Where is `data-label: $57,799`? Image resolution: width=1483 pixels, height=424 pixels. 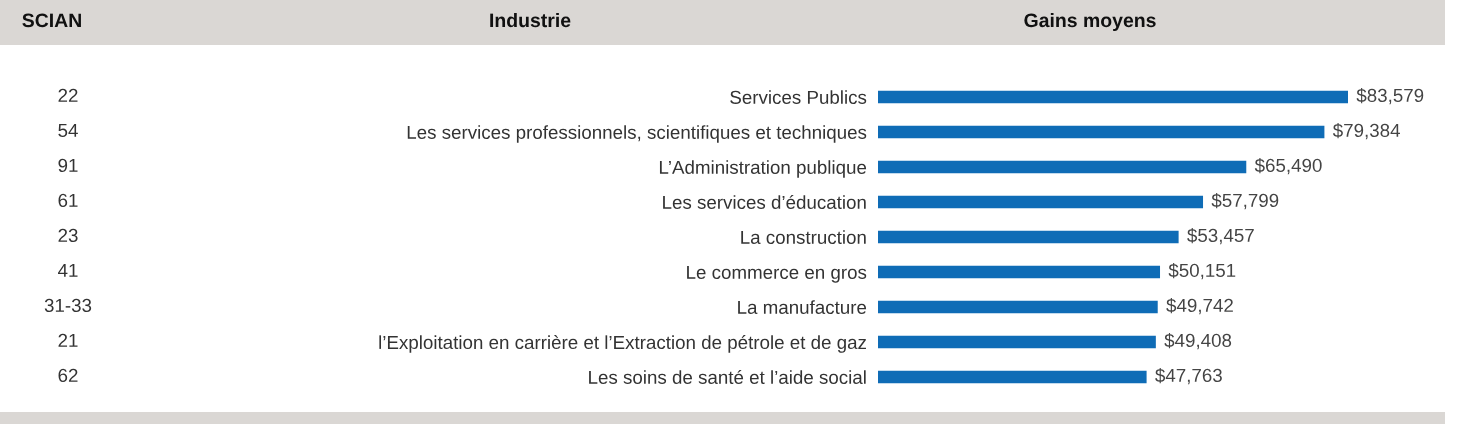
data-label: $57,799 is located at coordinates (1245, 201).